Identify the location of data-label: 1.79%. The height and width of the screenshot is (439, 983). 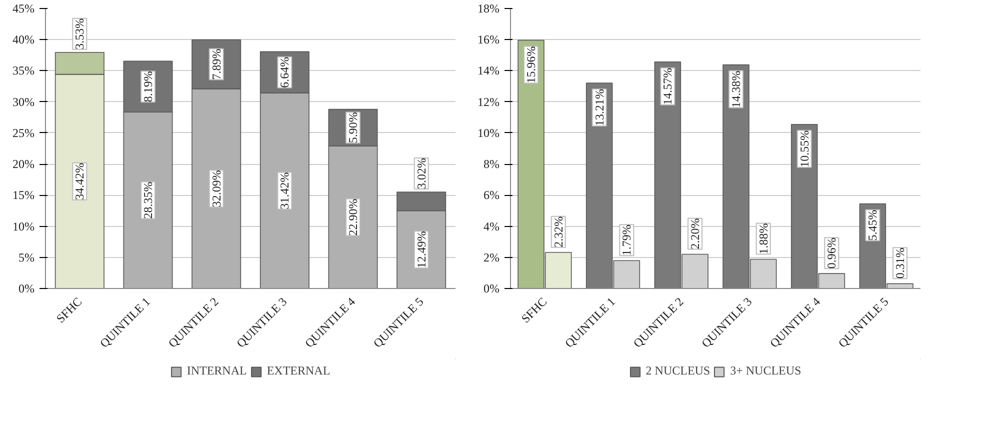
(627, 240).